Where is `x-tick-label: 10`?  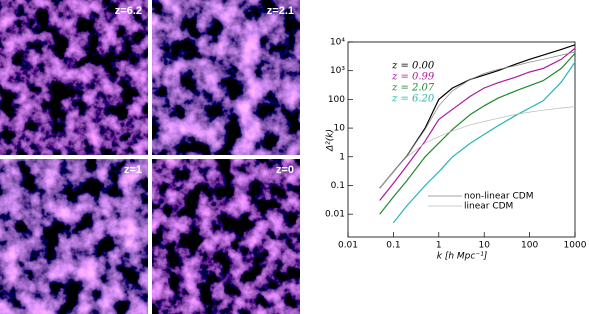 x-tick-label: 10 is located at coordinates (484, 246).